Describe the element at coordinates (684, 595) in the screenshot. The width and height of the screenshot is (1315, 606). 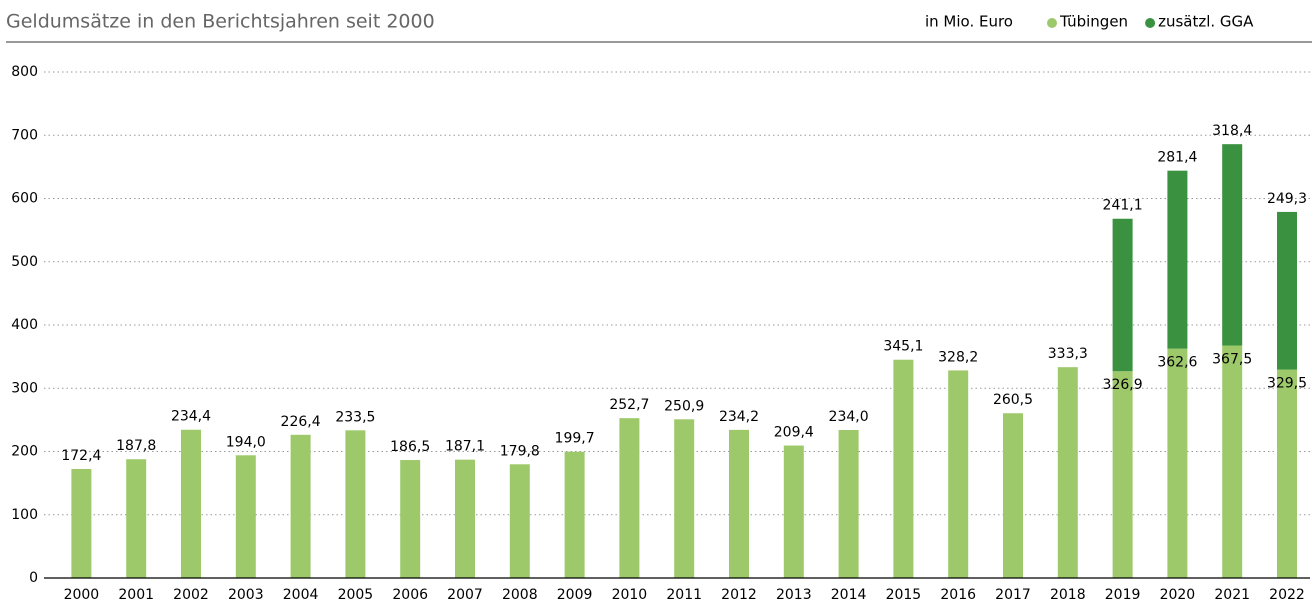
I see `x-tick-label: 2011` at that location.